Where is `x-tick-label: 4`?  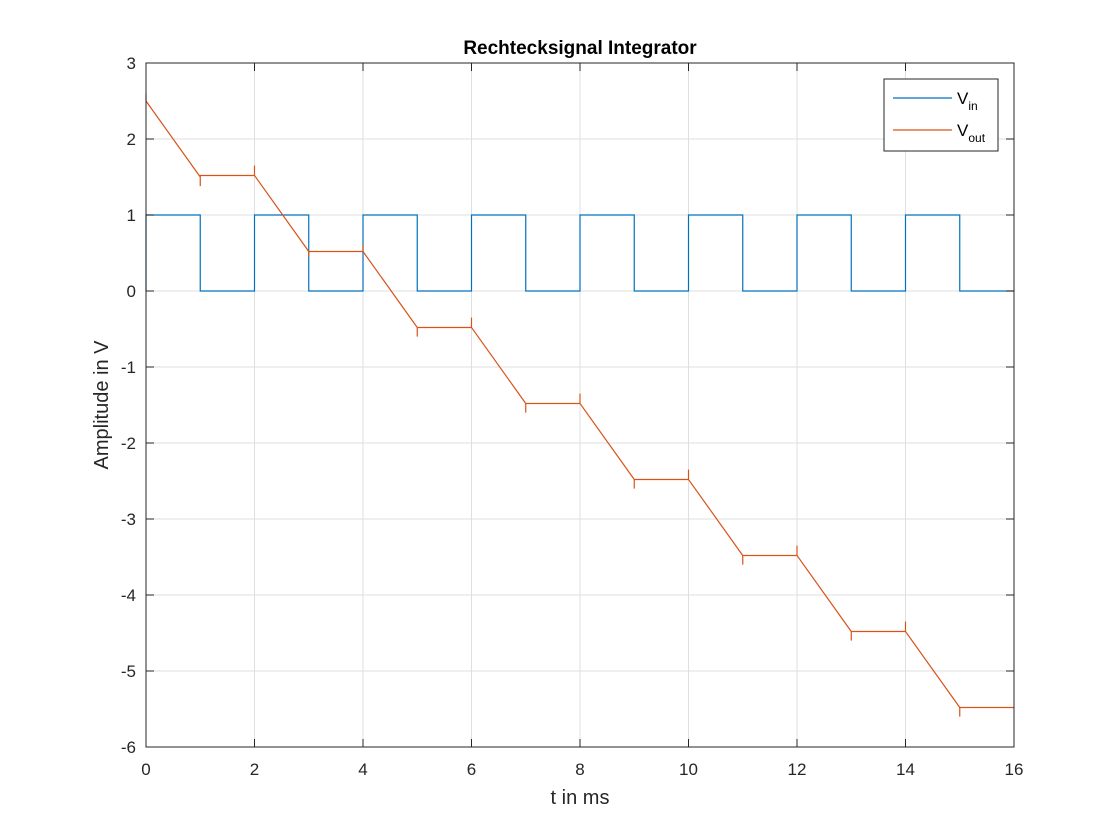 x-tick-label: 4 is located at coordinates (362, 769).